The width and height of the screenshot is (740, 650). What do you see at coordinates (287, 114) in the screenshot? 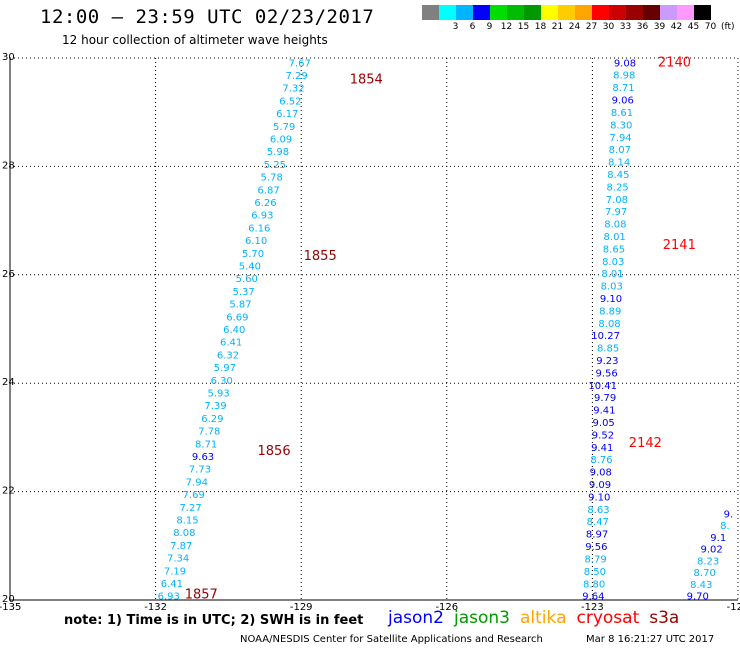
I see `wave-height-value: 6.17` at bounding box center [287, 114].